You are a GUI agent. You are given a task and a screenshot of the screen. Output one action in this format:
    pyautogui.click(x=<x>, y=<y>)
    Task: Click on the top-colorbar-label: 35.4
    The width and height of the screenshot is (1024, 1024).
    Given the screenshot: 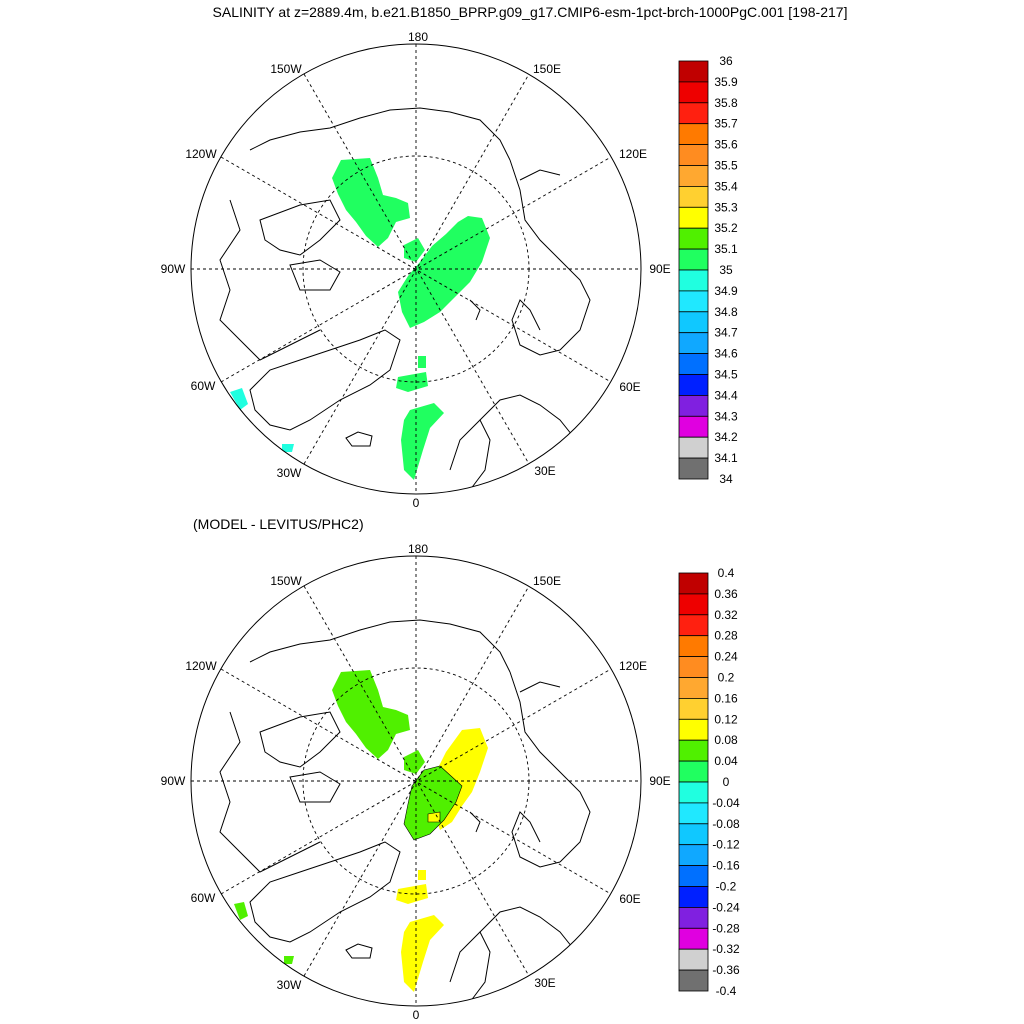 What is the action you would take?
    pyautogui.click(x=726, y=186)
    